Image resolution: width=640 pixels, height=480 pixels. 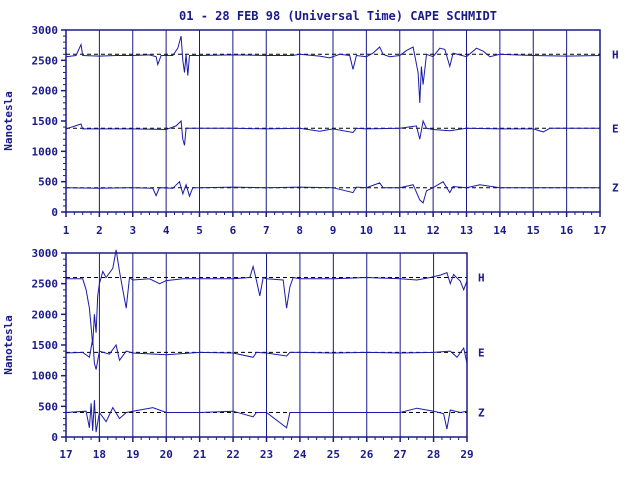 What do you see at coordinates (132, 230) in the screenshot?
I see `x-tick-label: 3` at bounding box center [132, 230].